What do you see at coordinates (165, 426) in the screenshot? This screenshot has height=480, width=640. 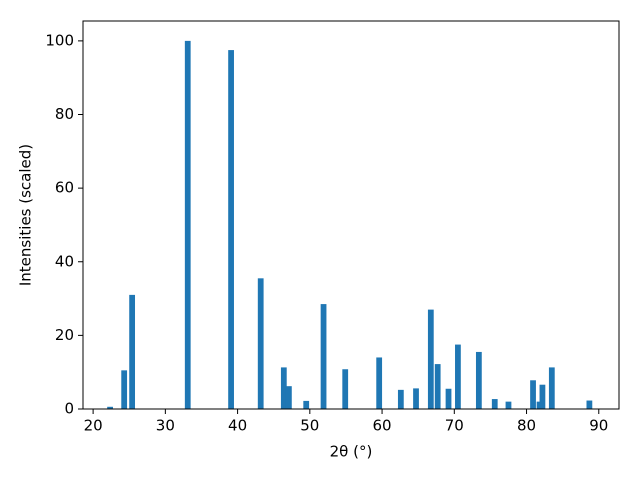 I see `x-tick-label: 30` at bounding box center [165, 426].